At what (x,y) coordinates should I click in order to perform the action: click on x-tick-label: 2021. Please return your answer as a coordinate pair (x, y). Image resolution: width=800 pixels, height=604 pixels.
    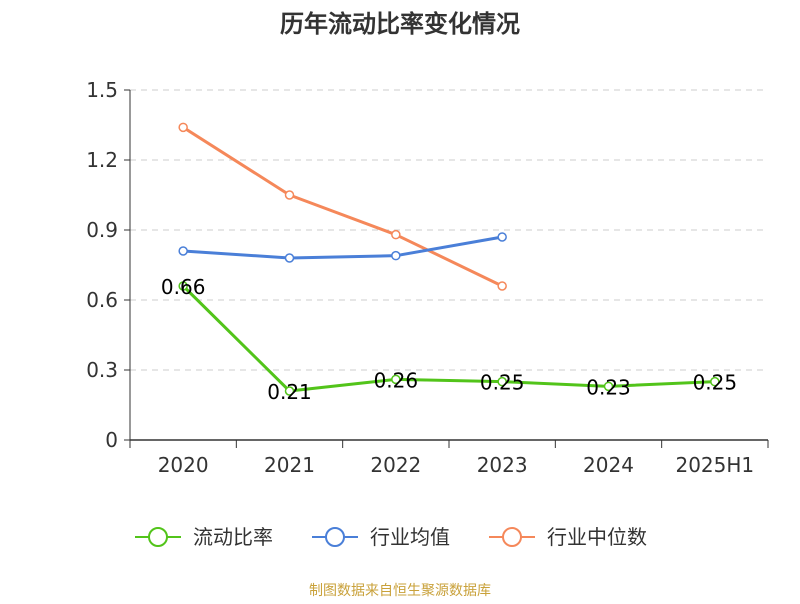
    Looking at the image, I should click on (289, 465).